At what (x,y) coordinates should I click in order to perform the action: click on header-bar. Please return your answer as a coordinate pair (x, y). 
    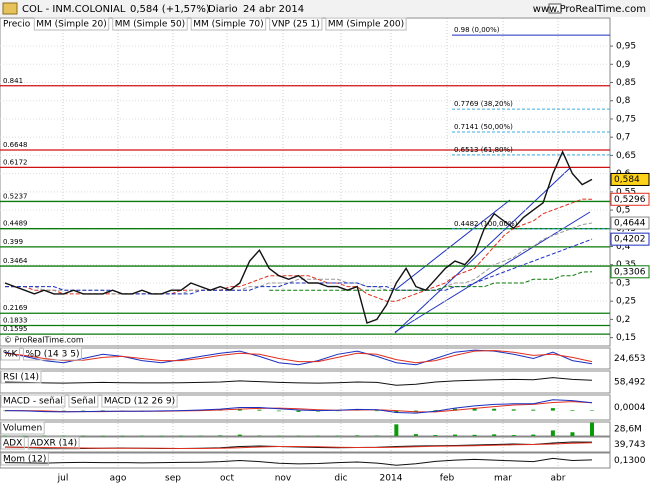
    Looking at the image, I should click on (325, 8).